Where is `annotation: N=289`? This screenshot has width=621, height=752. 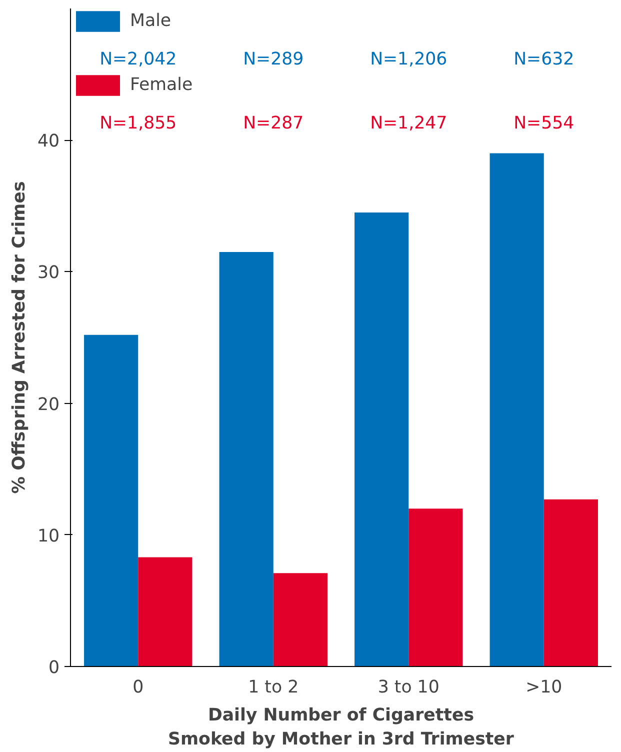 annotation: N=289 is located at coordinates (273, 60).